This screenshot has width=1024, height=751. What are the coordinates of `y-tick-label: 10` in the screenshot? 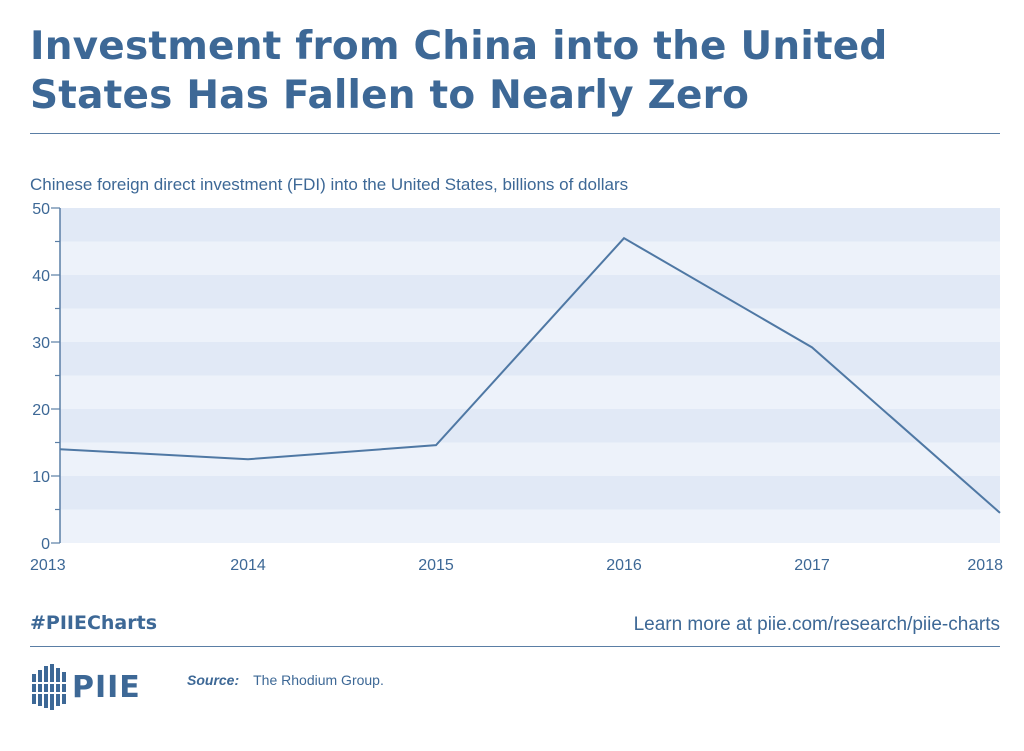 It's located at (41, 477).